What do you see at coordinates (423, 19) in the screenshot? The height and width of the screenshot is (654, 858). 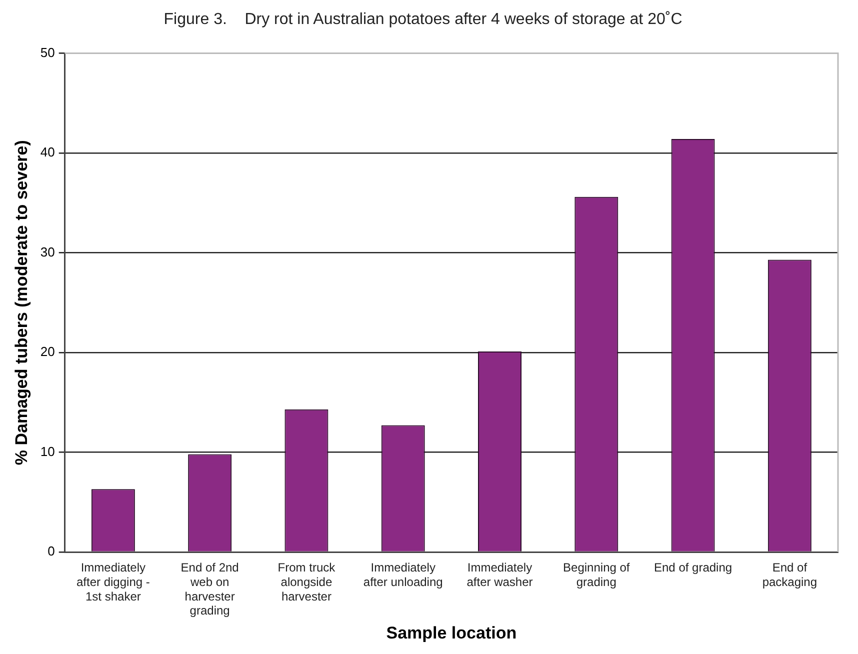 I see `chart-title: Figure 3. Dry rot in Australian potatoes after 4 weeks of storage at 20˚C` at bounding box center [423, 19].